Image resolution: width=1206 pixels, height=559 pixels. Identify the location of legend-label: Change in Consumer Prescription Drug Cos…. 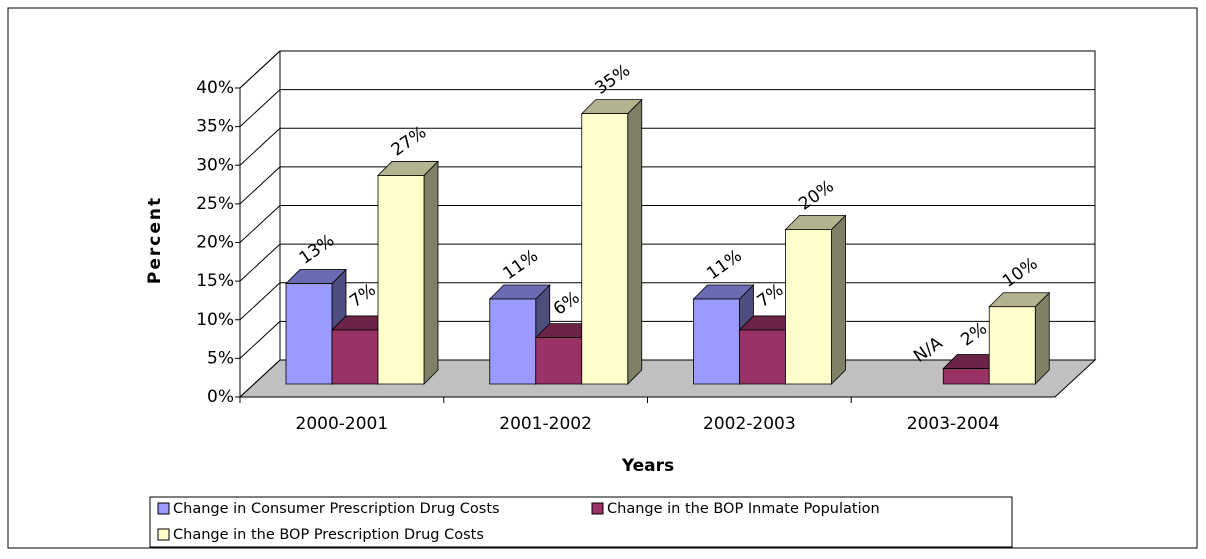
(336, 509).